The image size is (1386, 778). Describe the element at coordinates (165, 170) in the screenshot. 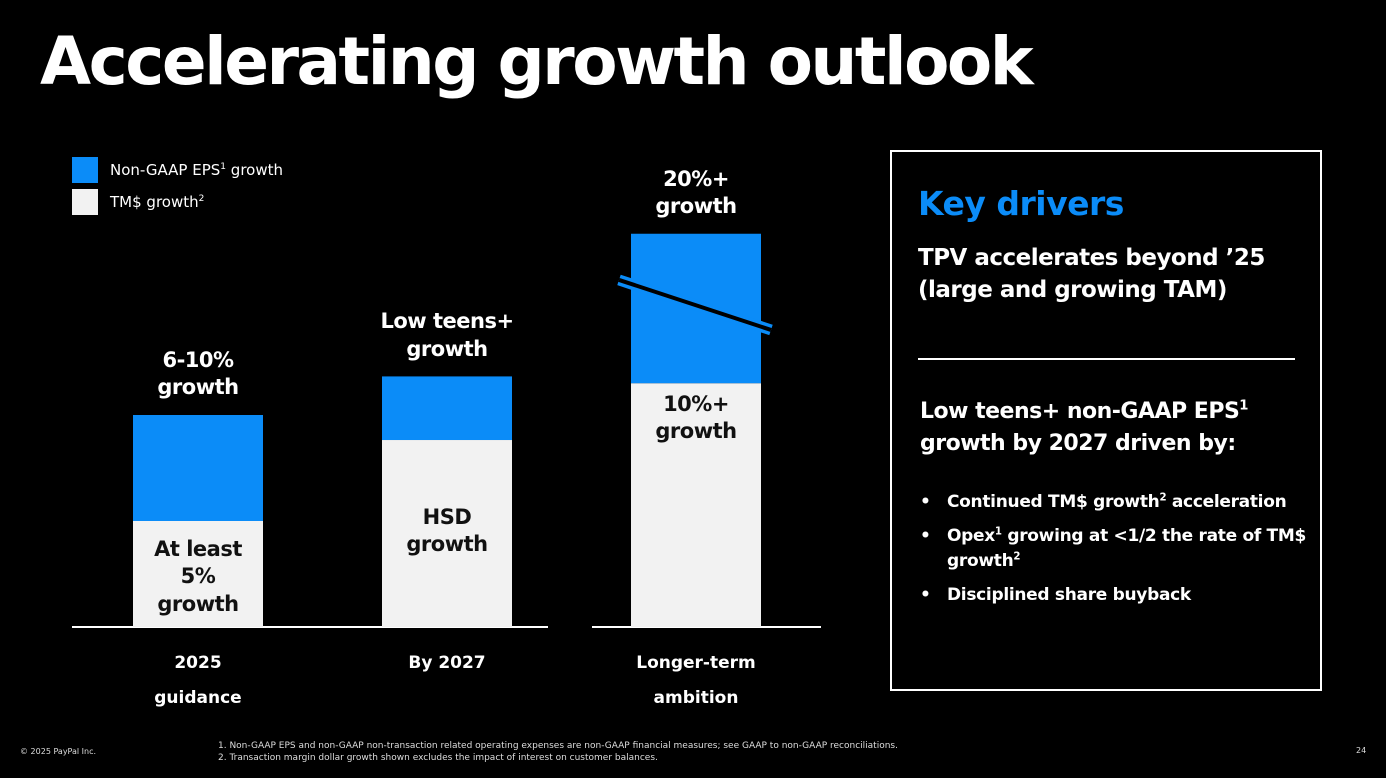

I see `legend-label-eps: Non-GAAP EPS` at that location.